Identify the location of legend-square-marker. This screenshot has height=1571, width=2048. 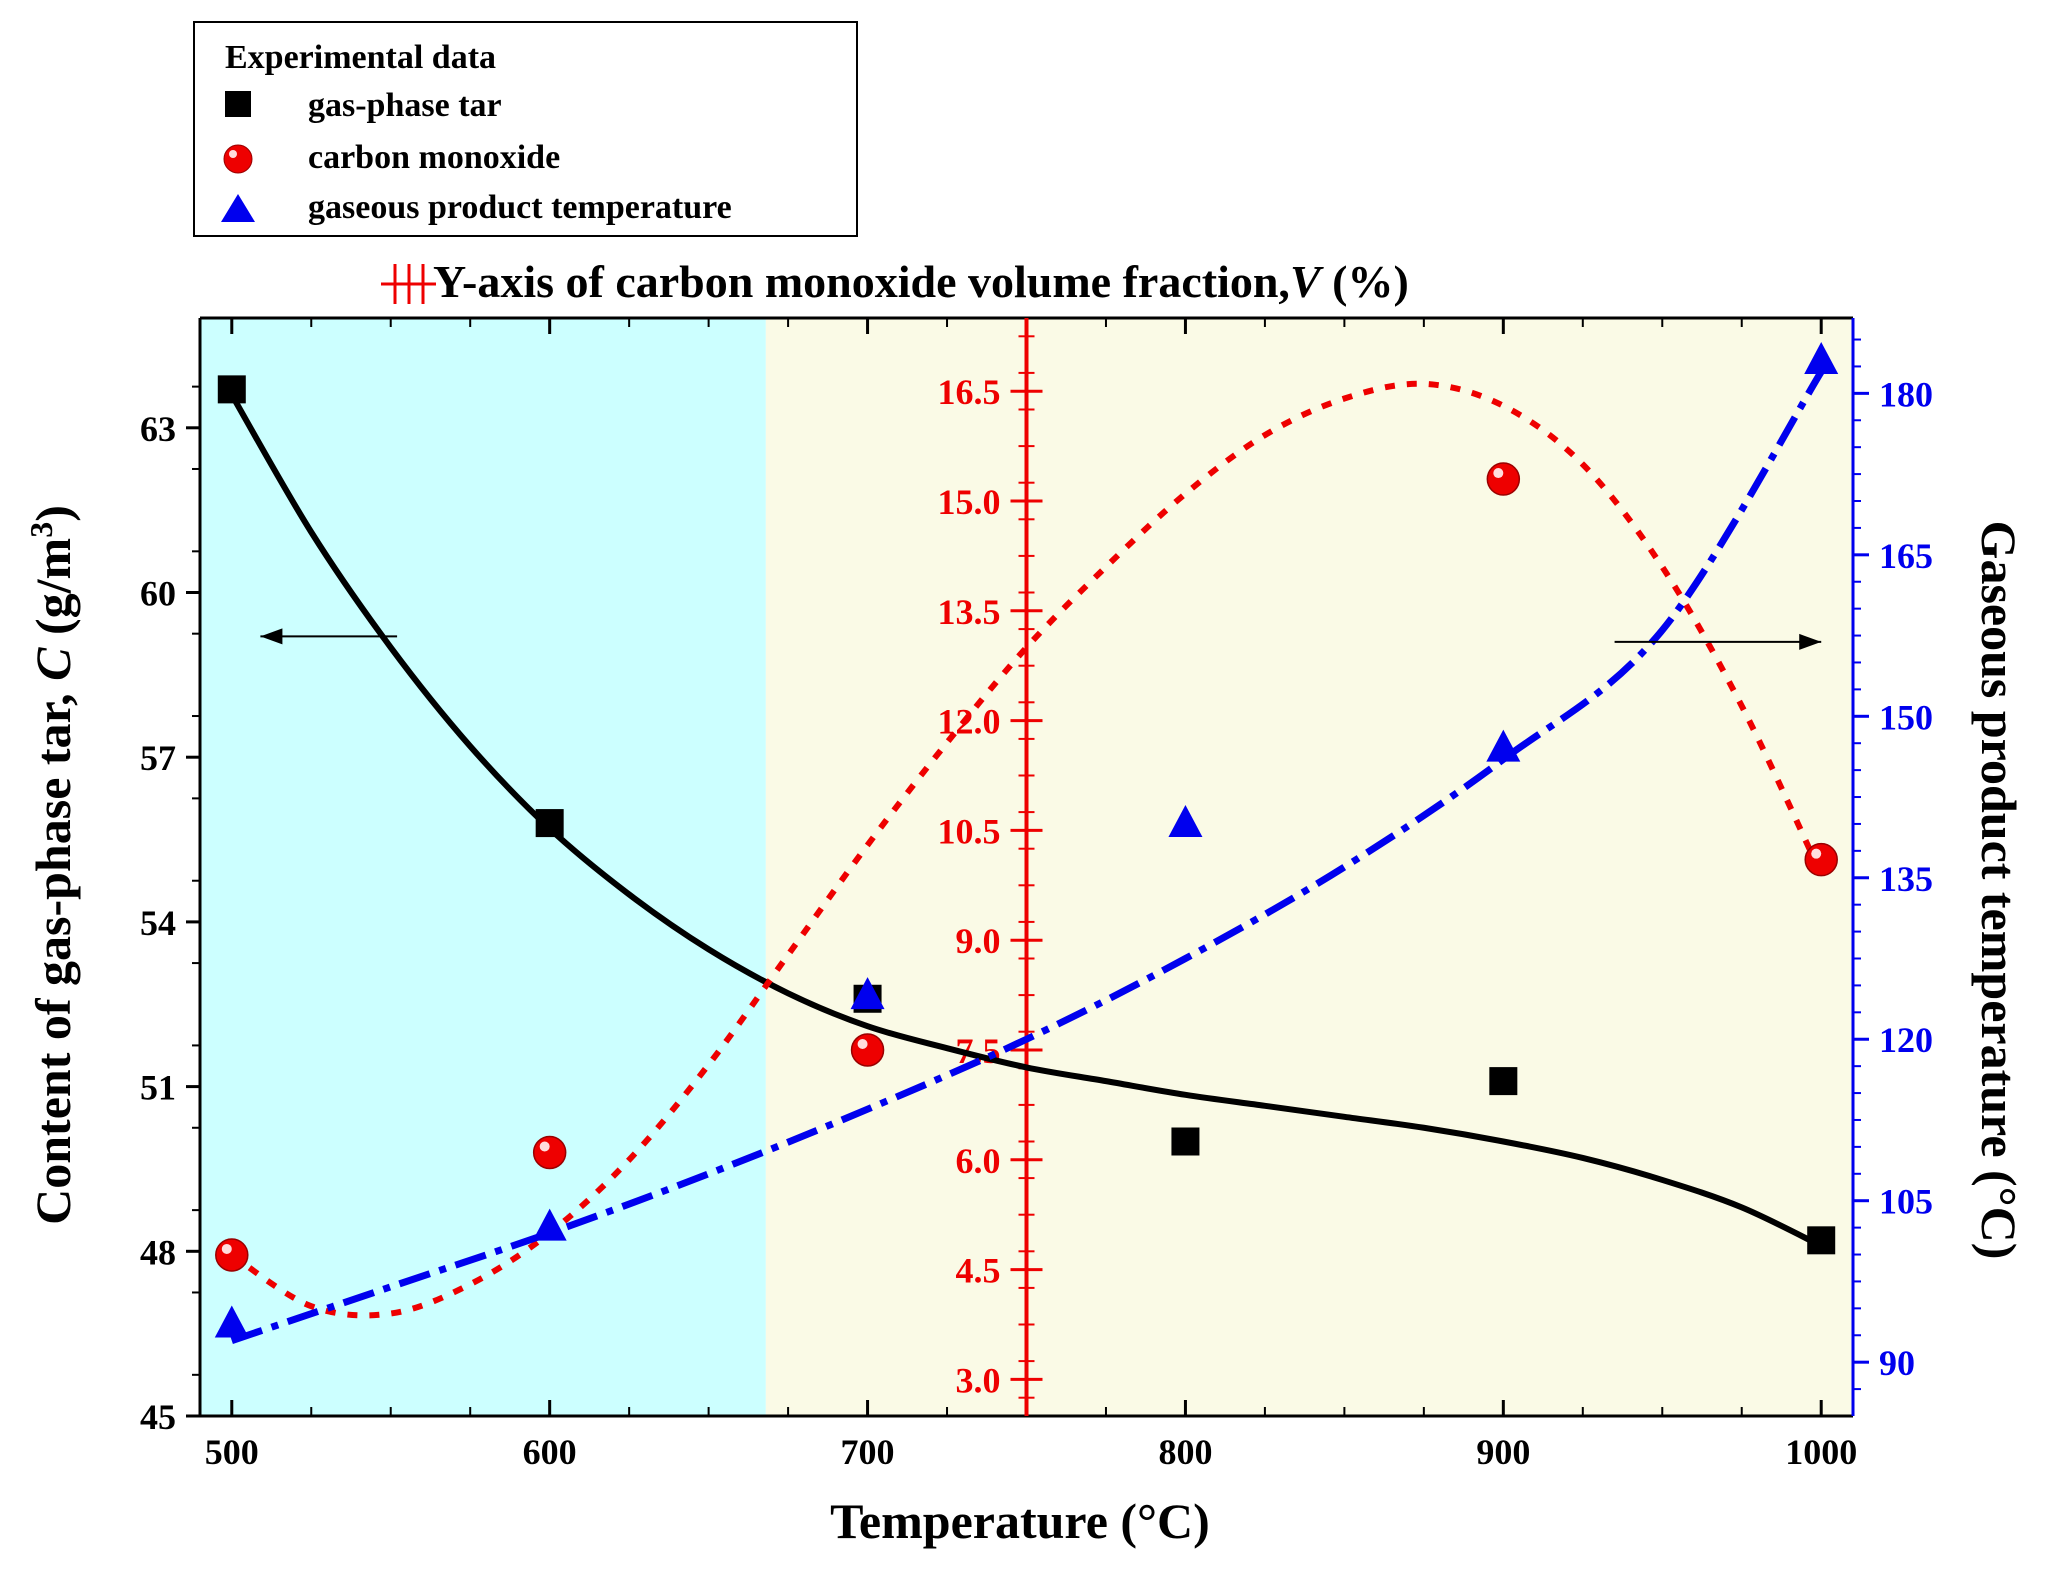
(238, 104).